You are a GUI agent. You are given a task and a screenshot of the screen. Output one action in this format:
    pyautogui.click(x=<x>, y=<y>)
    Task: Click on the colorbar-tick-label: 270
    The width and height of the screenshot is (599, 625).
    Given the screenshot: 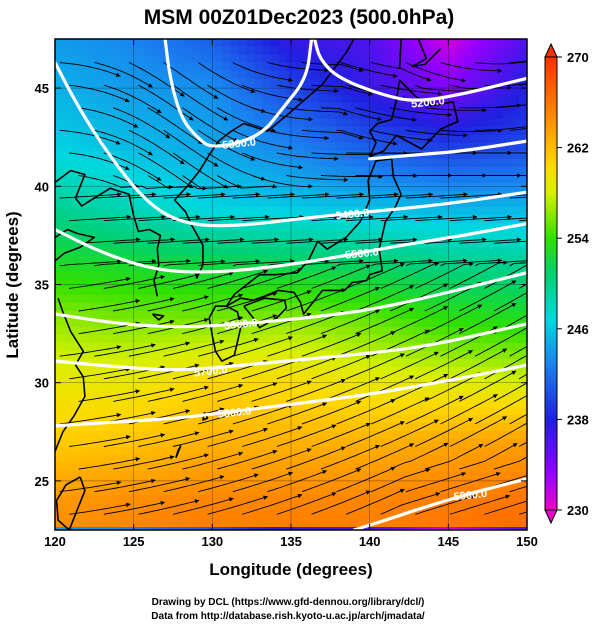 What is the action you would take?
    pyautogui.click(x=578, y=57)
    